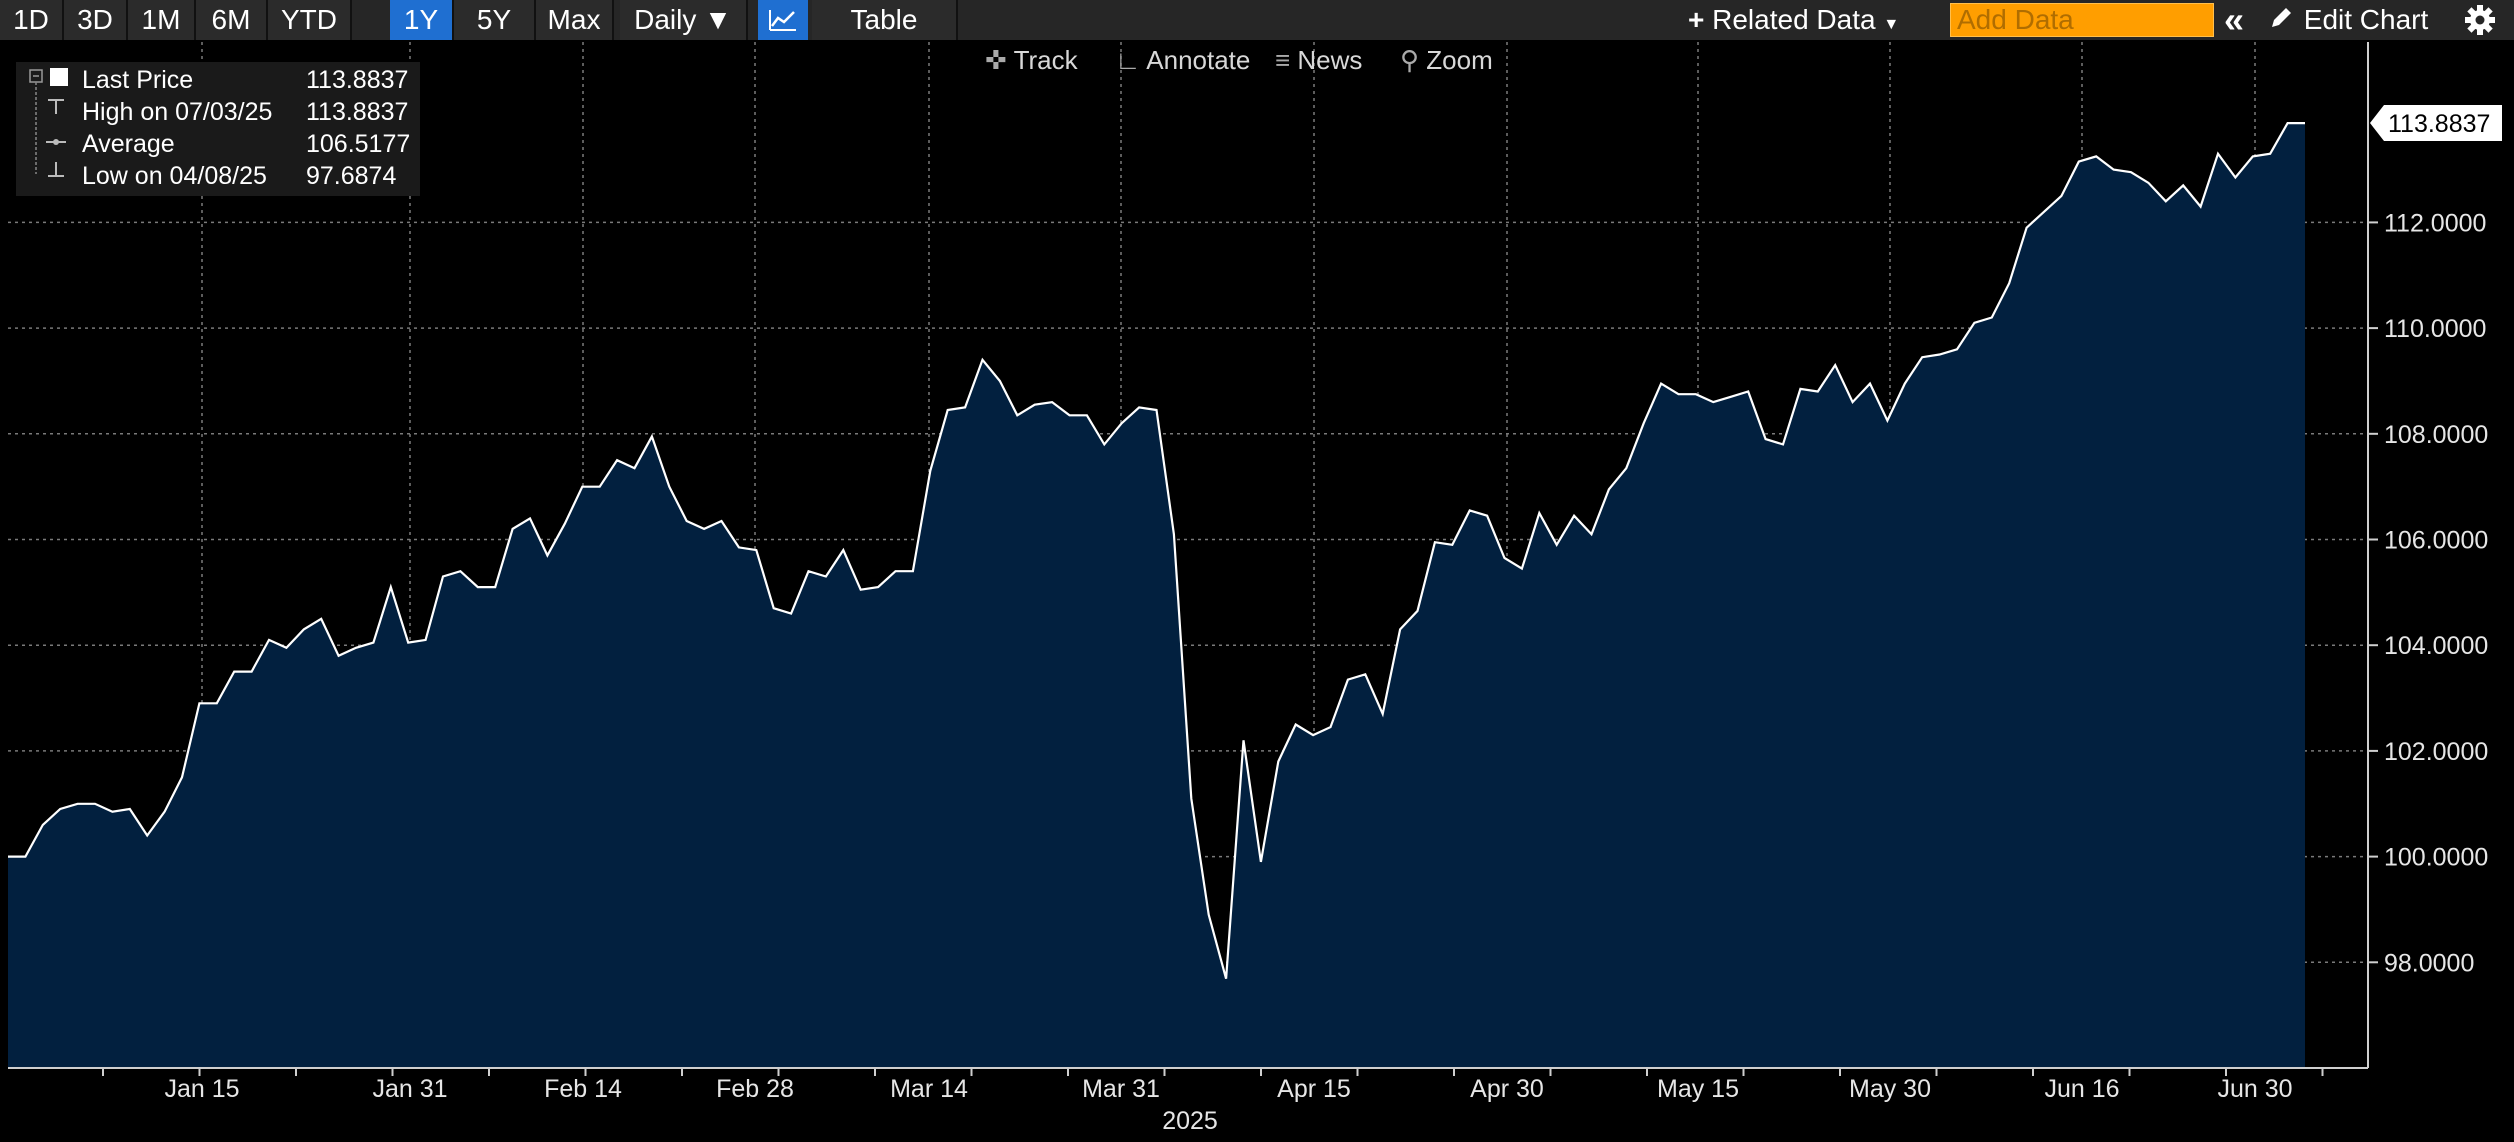 The width and height of the screenshot is (2514, 1142). I want to click on x-tick-label: May 15, so click(1698, 1089).